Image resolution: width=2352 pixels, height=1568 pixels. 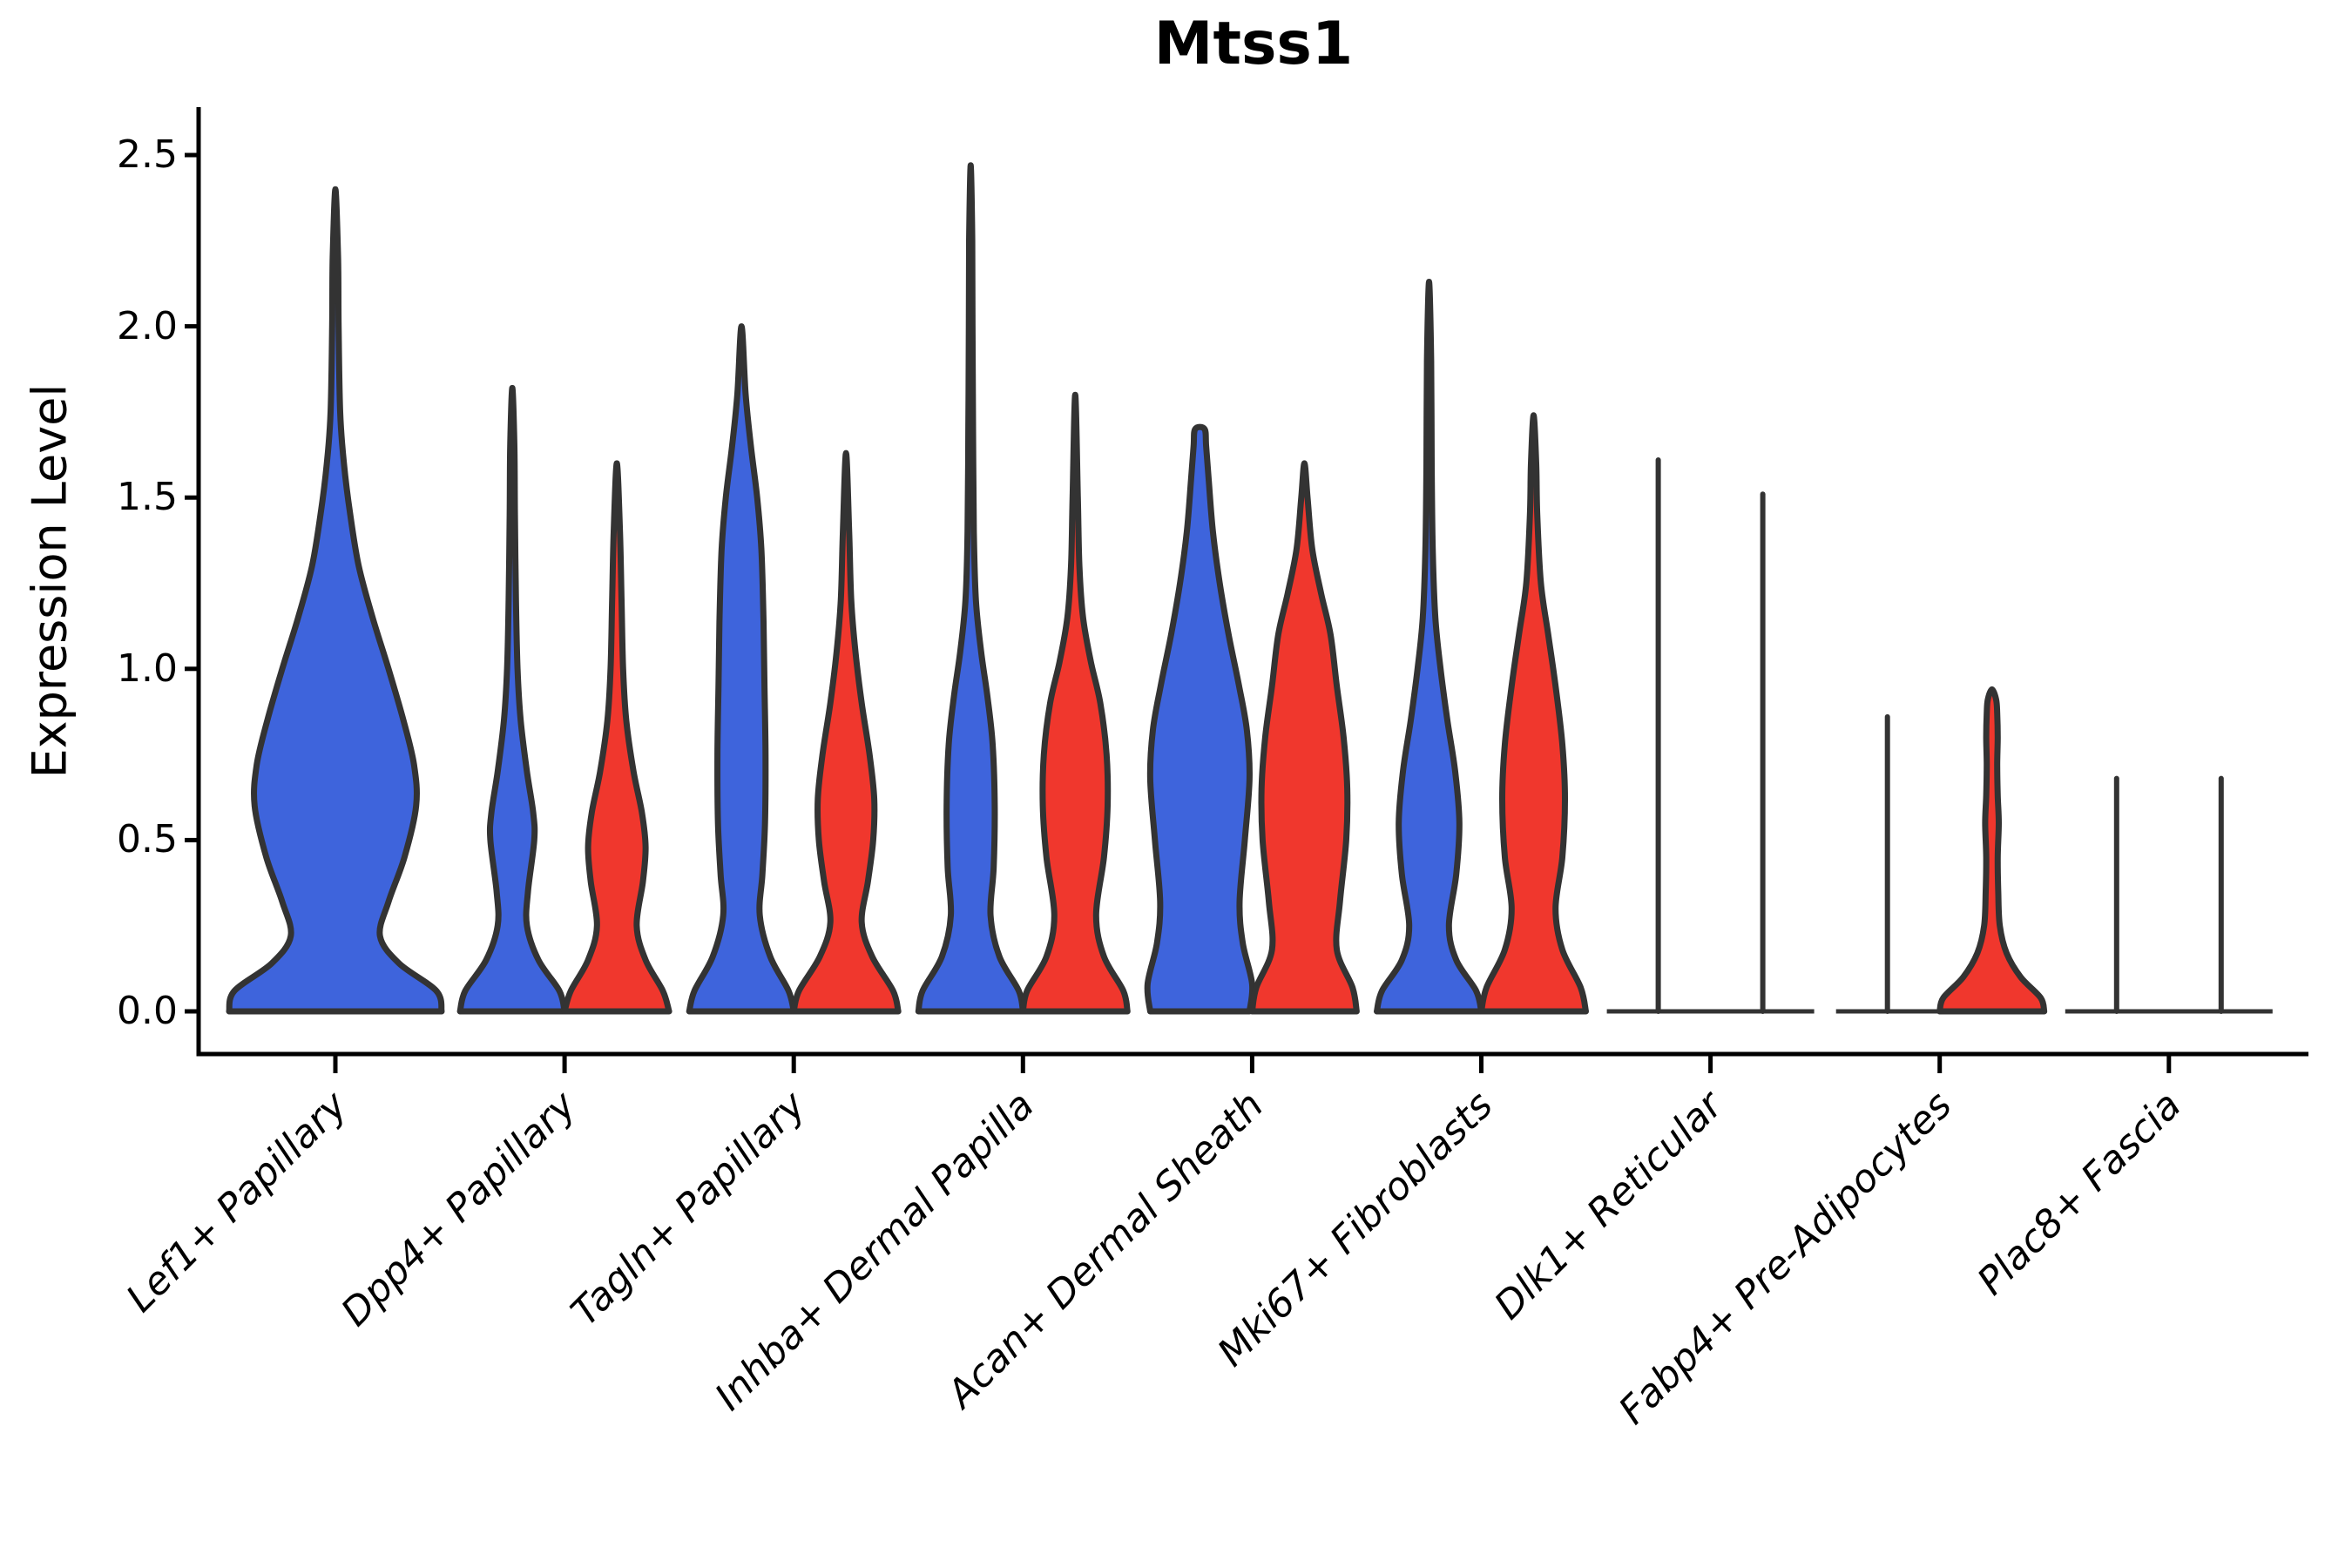 What do you see at coordinates (147, 839) in the screenshot?
I see `y-tick-label-0.5: 0.5` at bounding box center [147, 839].